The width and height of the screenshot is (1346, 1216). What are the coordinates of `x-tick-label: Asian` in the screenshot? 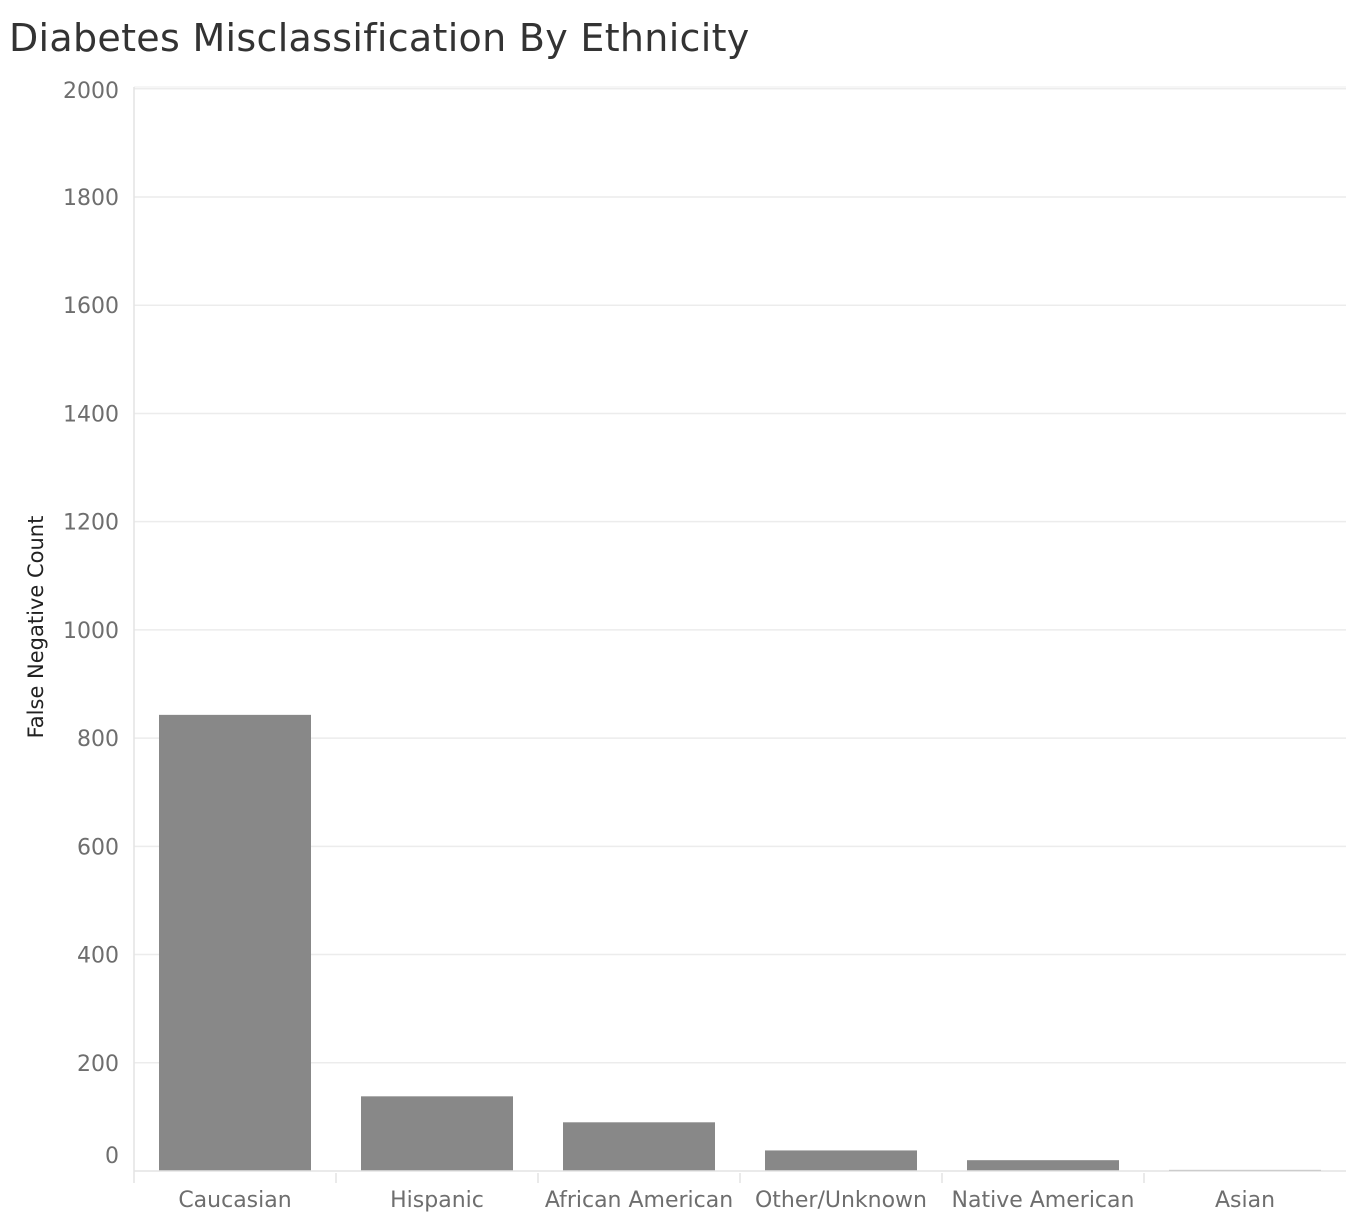 It's located at (1245, 1200).